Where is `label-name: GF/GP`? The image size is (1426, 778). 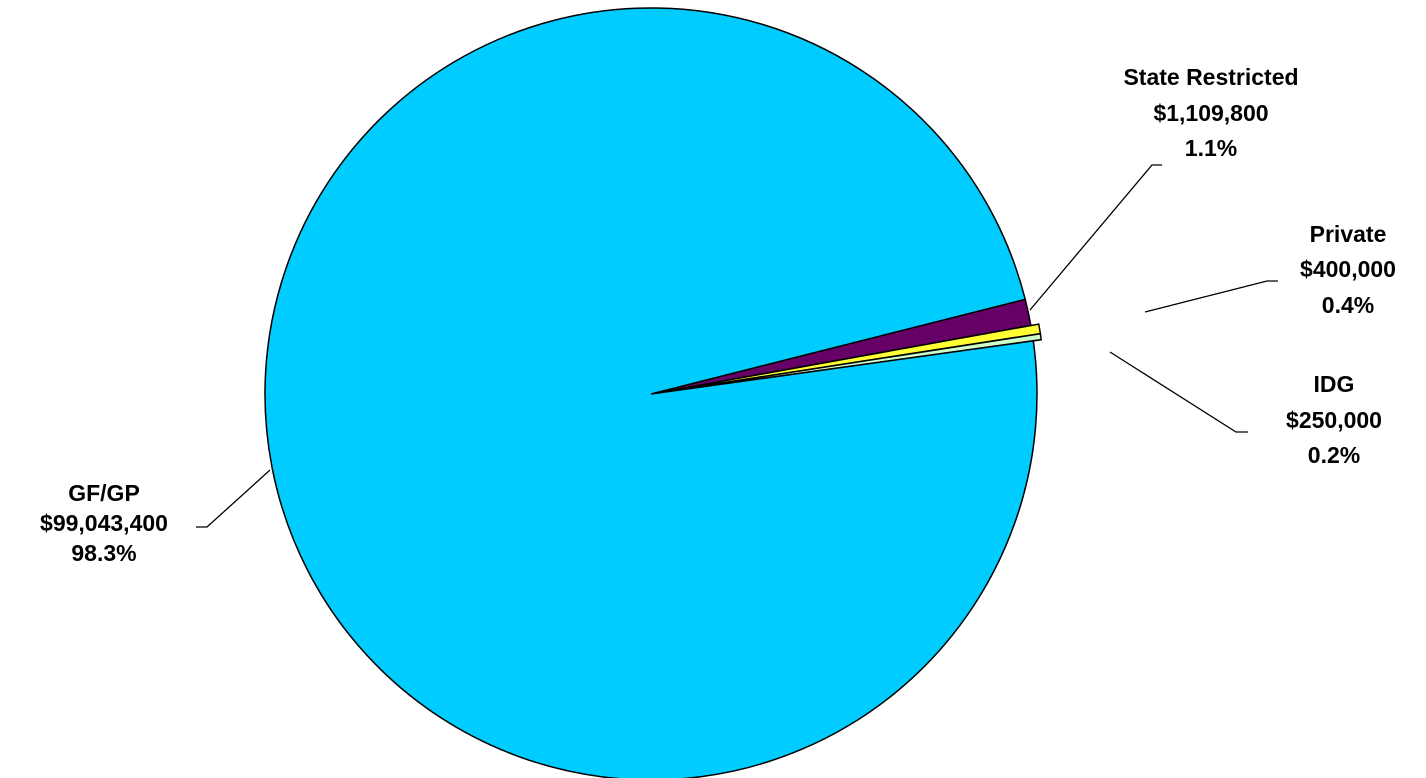 label-name: GF/GP is located at coordinates (104, 493).